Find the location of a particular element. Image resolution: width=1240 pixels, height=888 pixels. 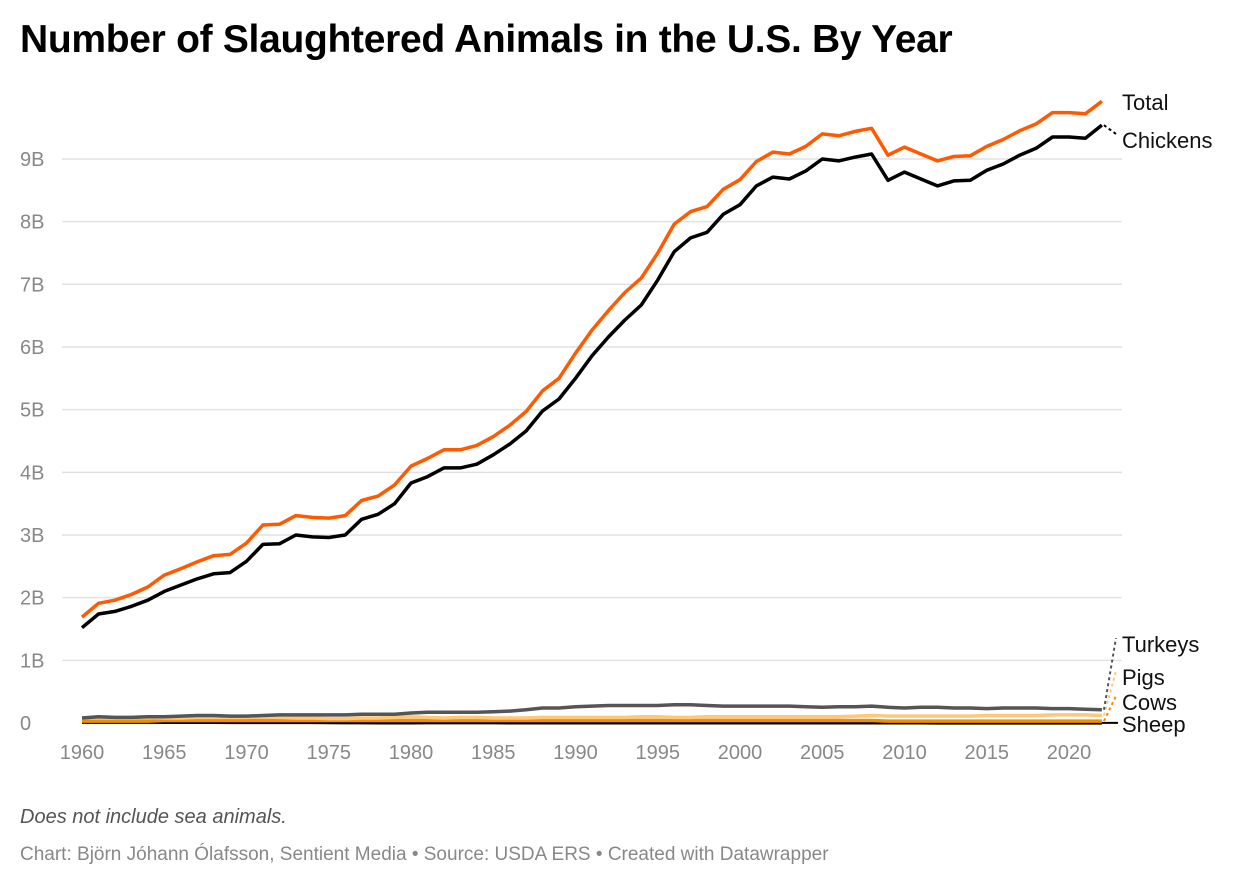

y-tick-label: 3B is located at coordinates (32, 536).